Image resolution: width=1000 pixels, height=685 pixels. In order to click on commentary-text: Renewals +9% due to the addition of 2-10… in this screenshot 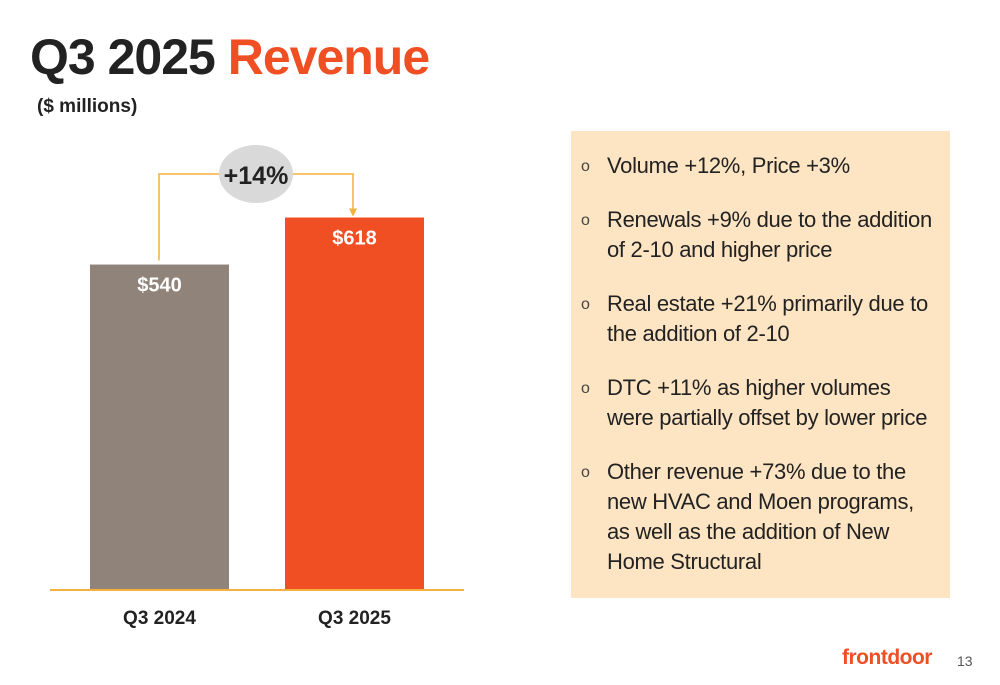, I will do `click(769, 234)`.